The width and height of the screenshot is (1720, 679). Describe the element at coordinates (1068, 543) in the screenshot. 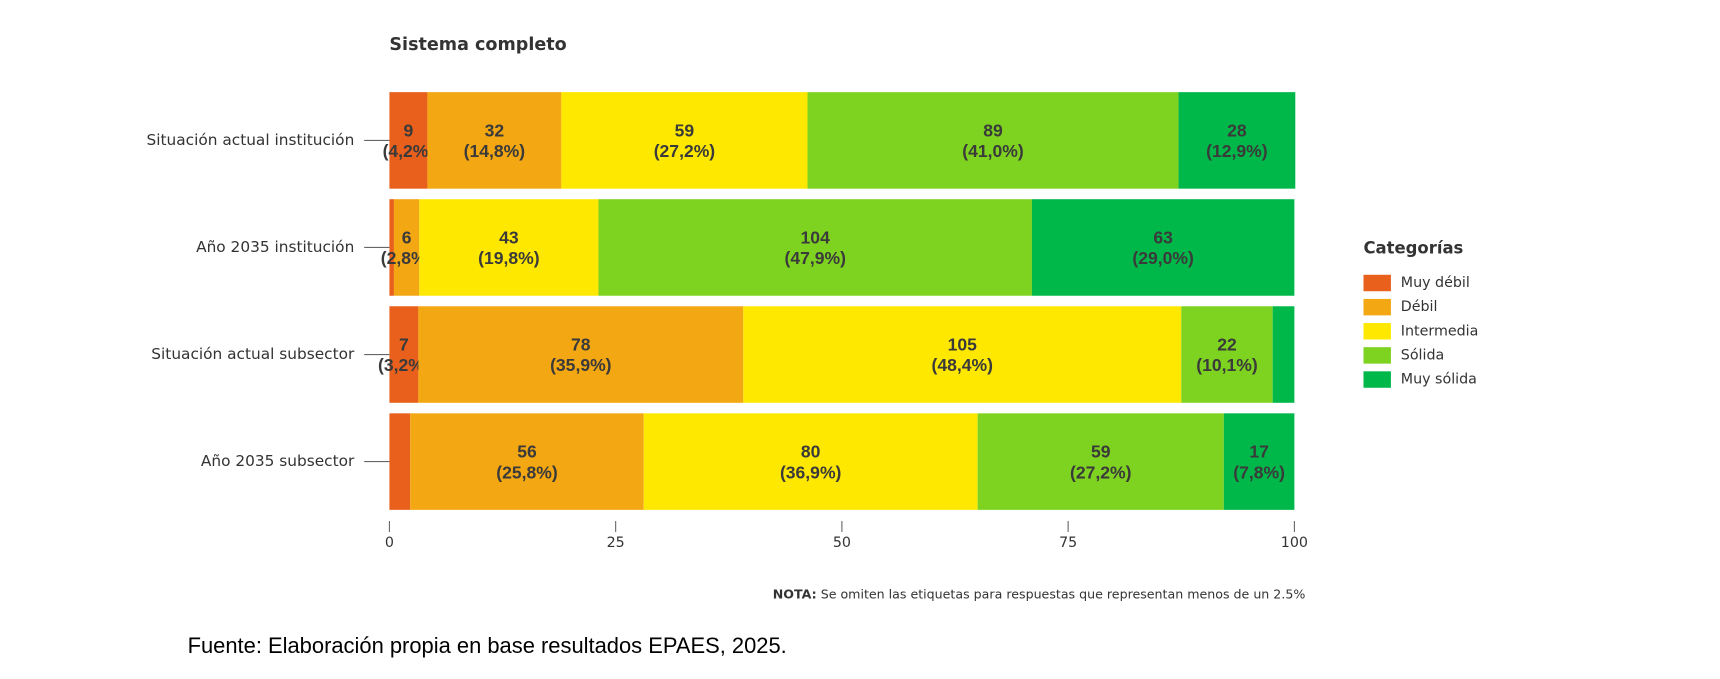

I see `x-tick-label: 75` at that location.